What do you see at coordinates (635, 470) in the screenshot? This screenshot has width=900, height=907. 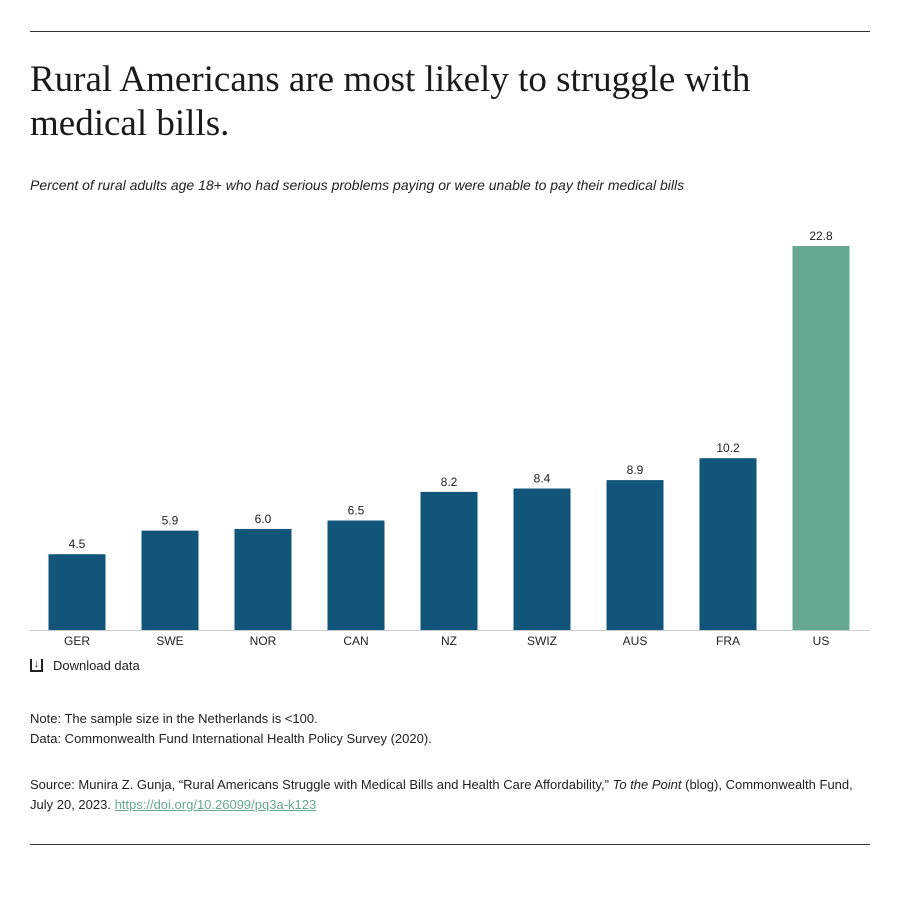 I see `value-label-aus: 8.9` at bounding box center [635, 470].